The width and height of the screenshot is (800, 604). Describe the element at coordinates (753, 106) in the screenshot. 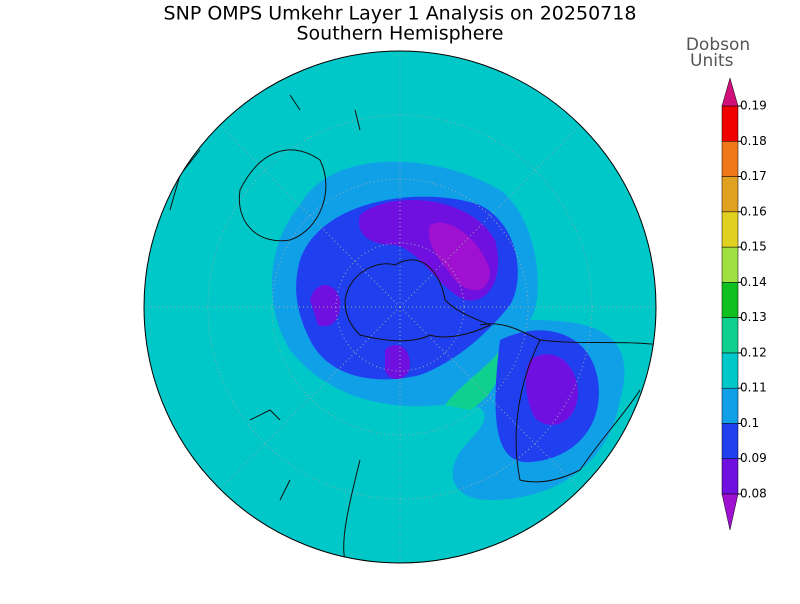

I see `colorbar-tick-label: 0.19` at that location.